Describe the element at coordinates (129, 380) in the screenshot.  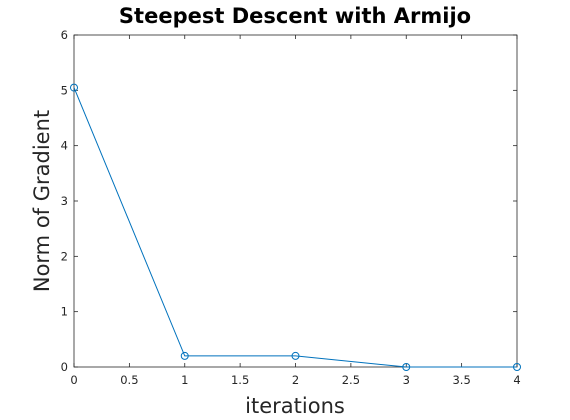
I see `x-tick-label: 0.5` at that location.